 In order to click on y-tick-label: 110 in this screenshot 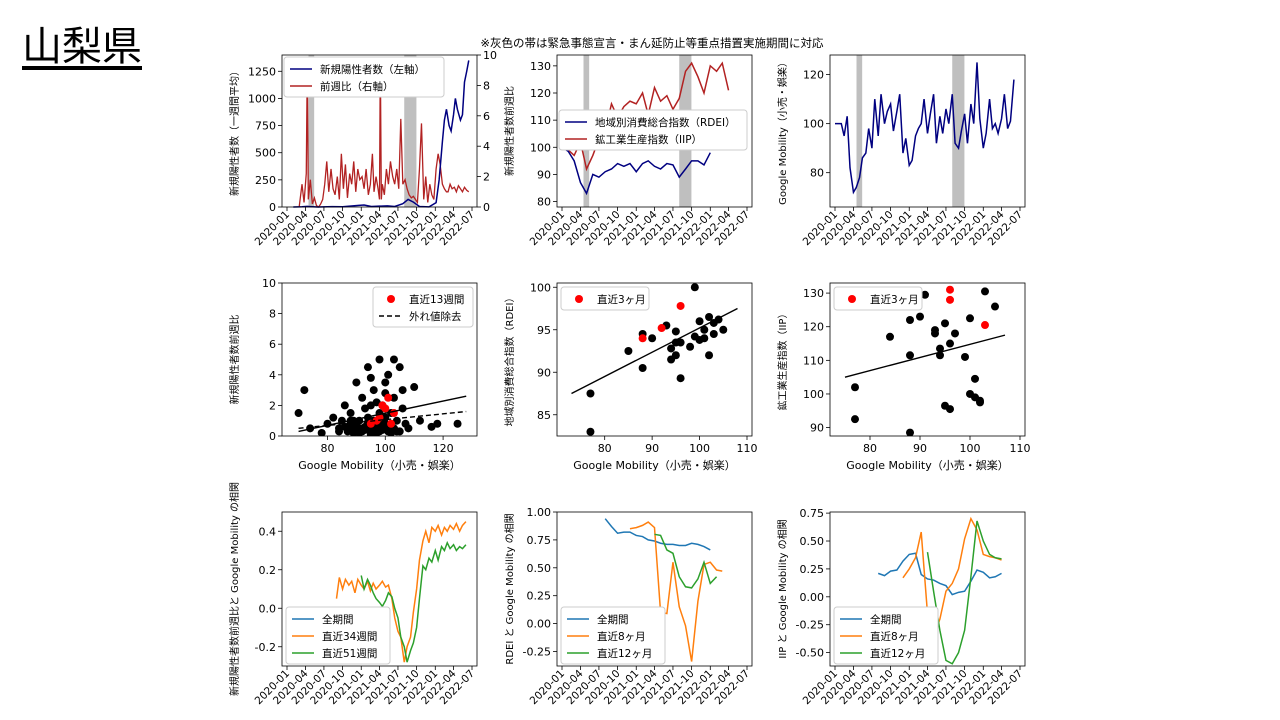, I will do `click(540, 120)`.